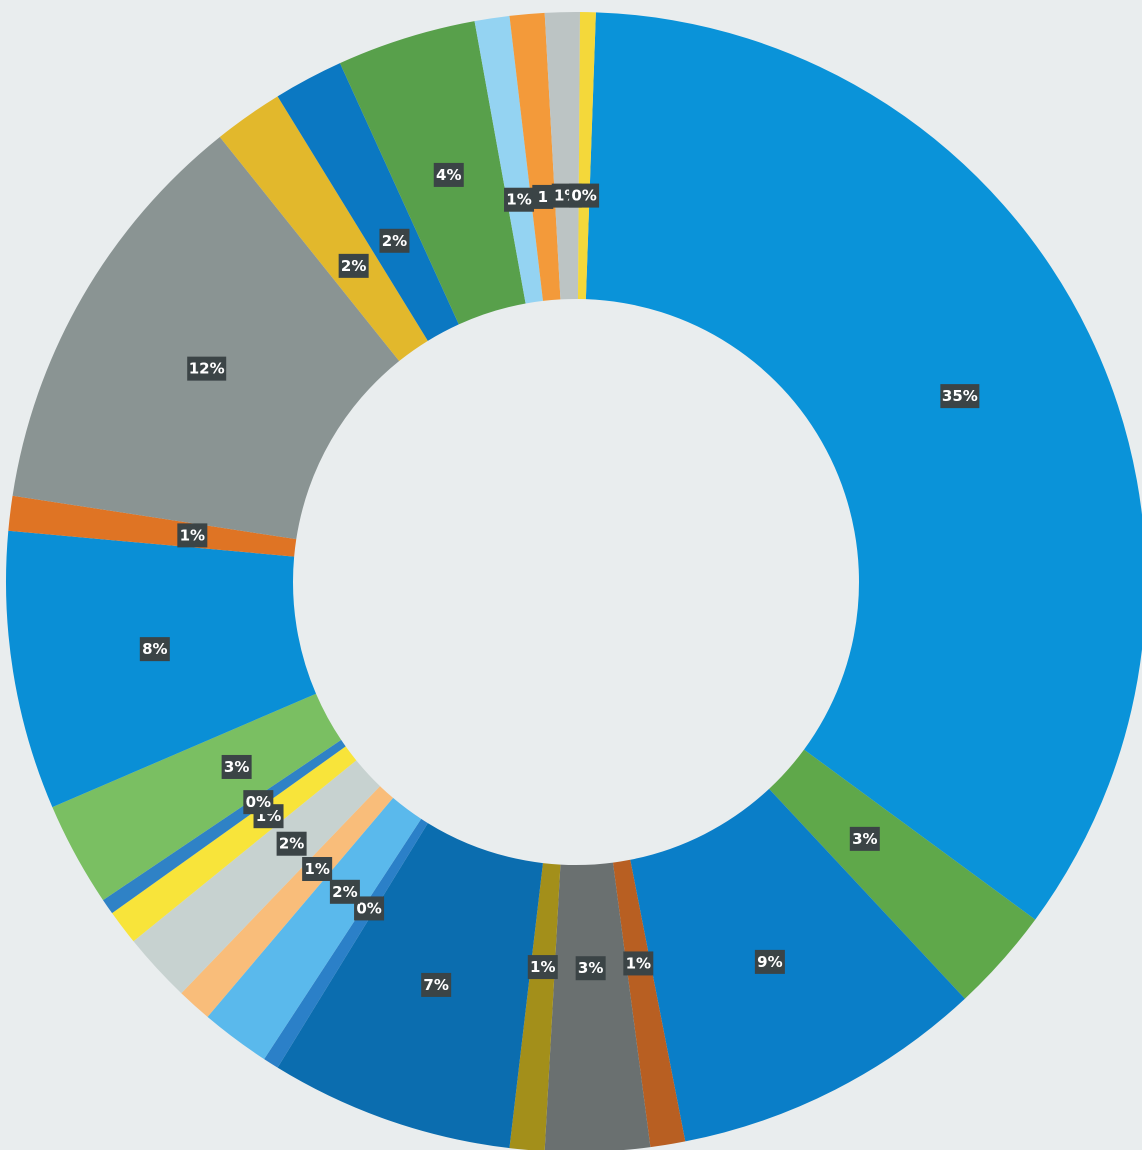 Image resolution: width=1142 pixels, height=1150 pixels. I want to click on data-label-6: 7%, so click(436, 984).